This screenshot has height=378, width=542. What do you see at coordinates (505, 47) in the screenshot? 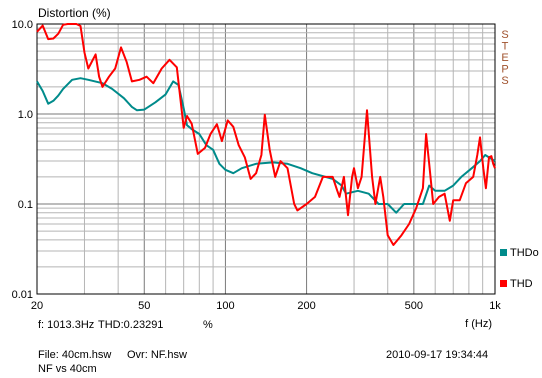
I see `steps-letter: T` at bounding box center [505, 47].